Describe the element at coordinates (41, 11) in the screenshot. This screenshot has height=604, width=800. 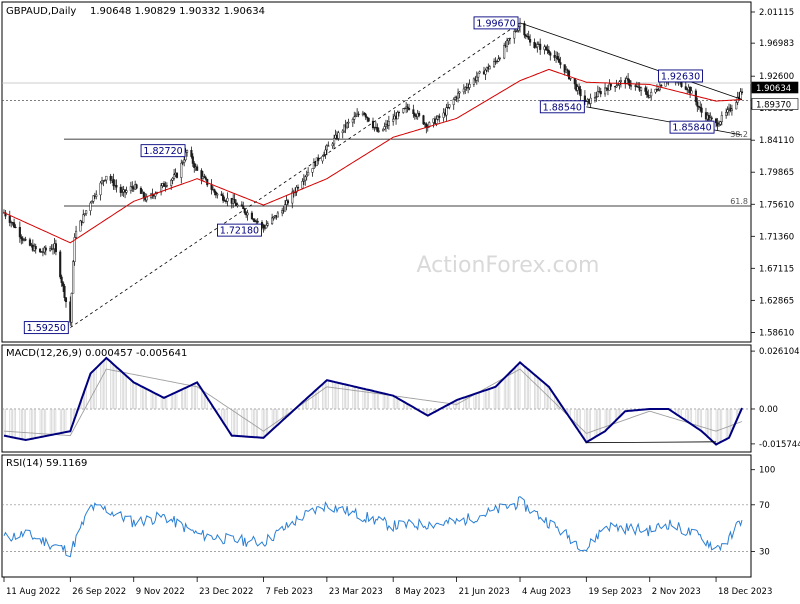
I see `header-symbol: GBPAUD,Daily` at that location.